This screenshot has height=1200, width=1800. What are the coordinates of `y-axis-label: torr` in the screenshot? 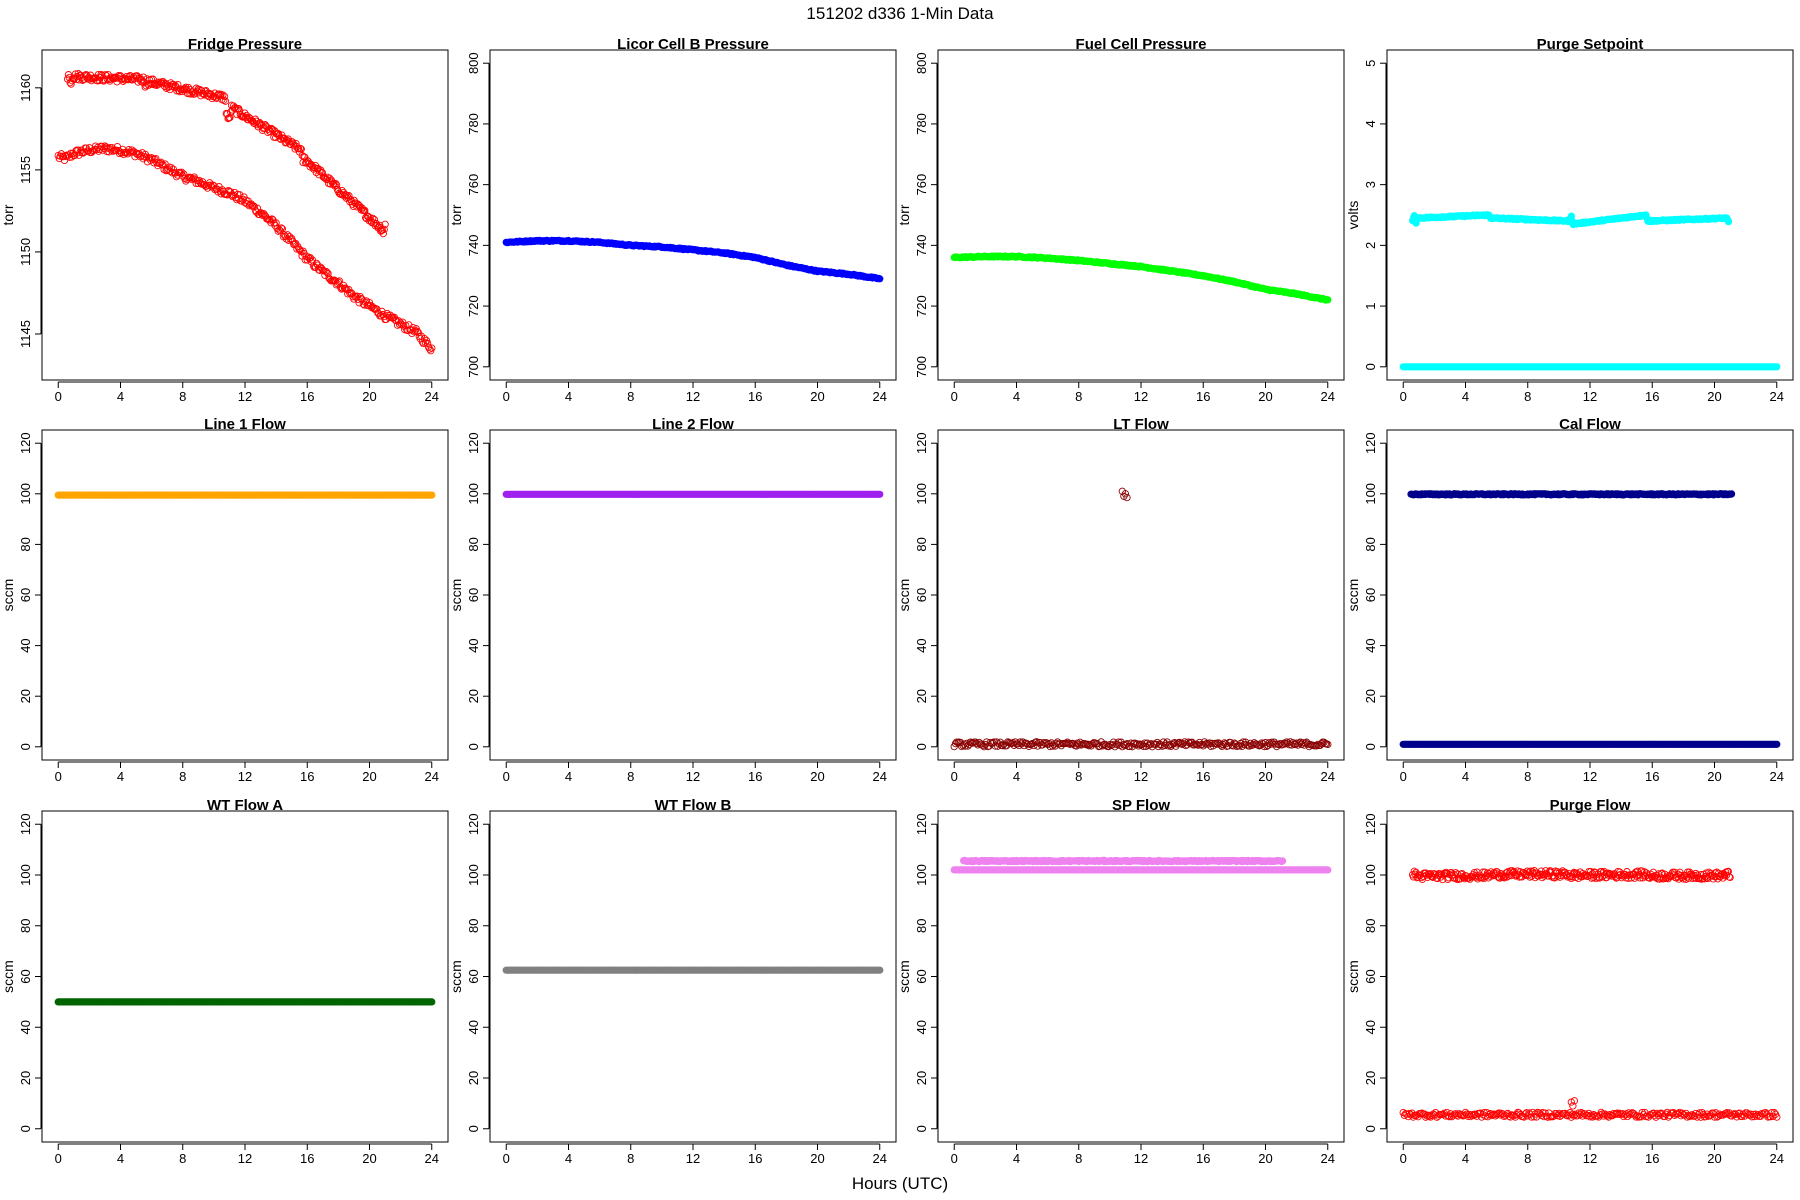 It's located at (8, 214).